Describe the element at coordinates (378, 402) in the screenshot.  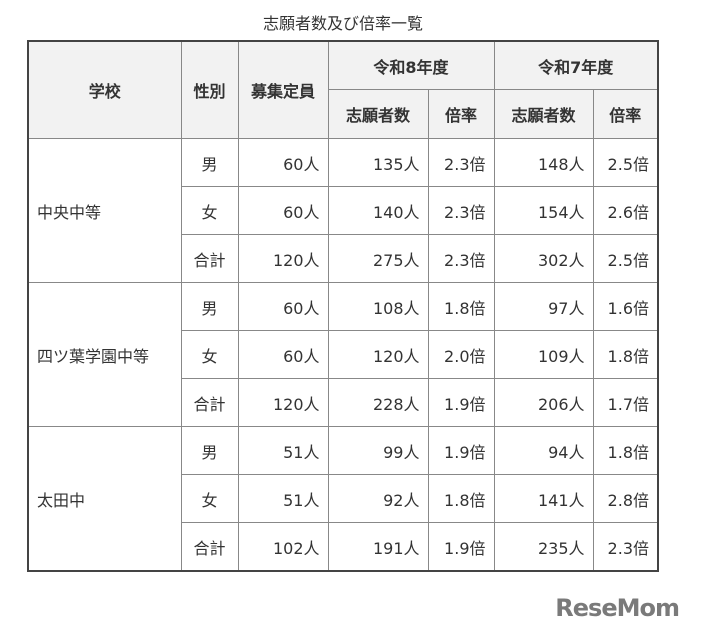
I see `data-cell: 228人` at that location.